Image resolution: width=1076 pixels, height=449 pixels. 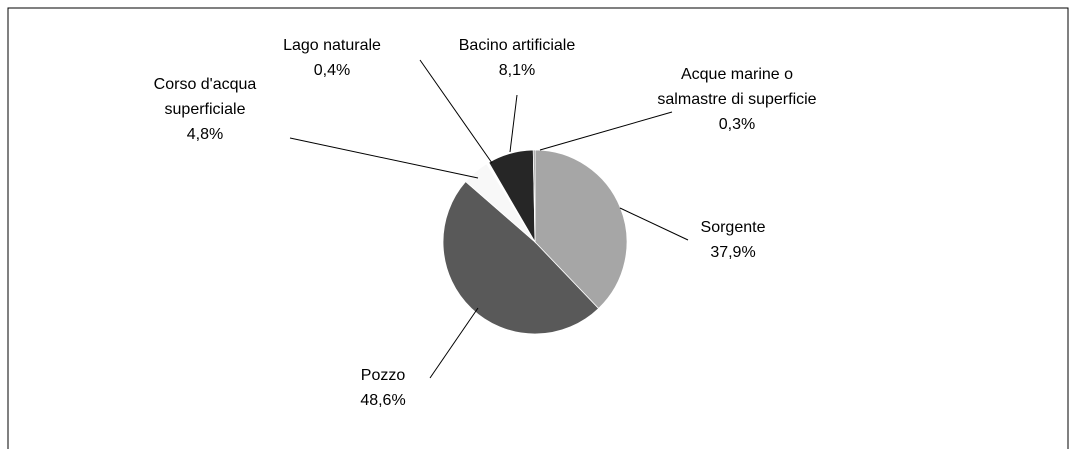 What do you see at coordinates (517, 70) in the screenshot?
I see `value-label: 8,1%` at bounding box center [517, 70].